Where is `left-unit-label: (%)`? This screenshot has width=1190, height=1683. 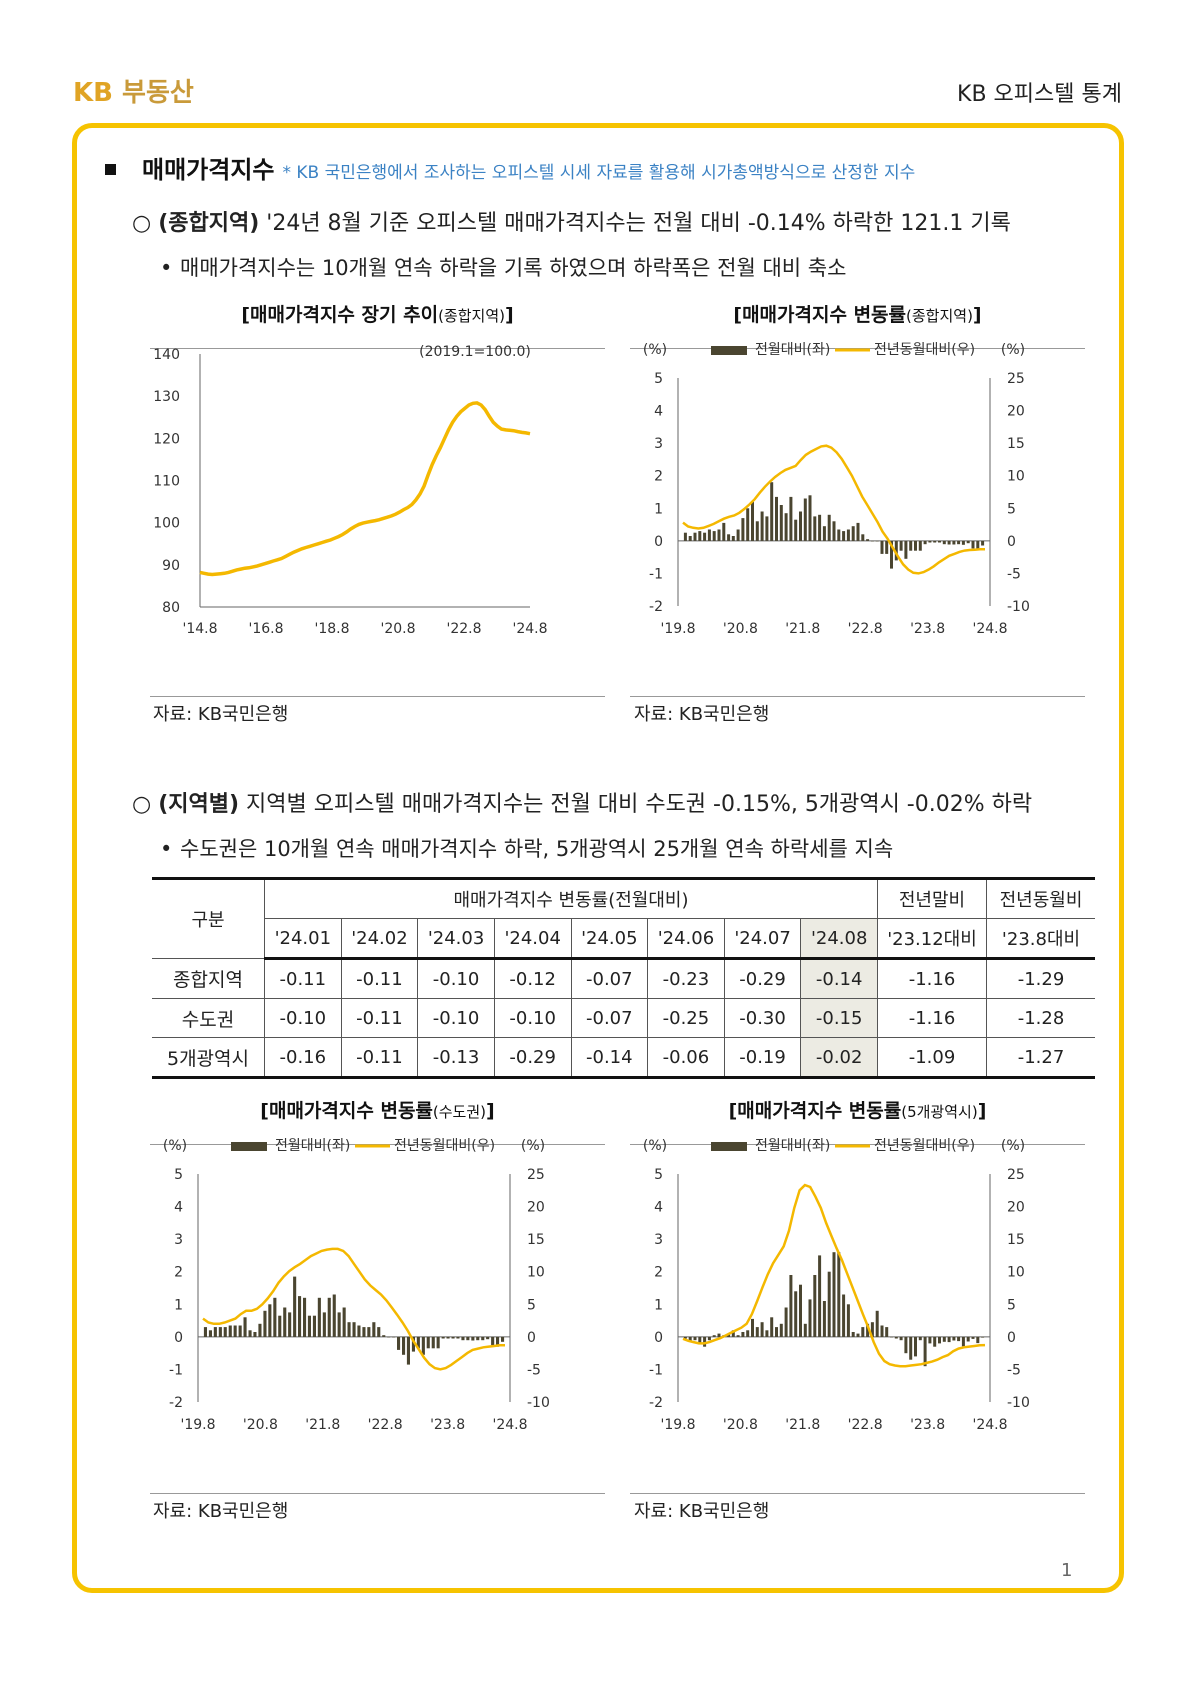 left-unit-label: (%) is located at coordinates (655, 350).